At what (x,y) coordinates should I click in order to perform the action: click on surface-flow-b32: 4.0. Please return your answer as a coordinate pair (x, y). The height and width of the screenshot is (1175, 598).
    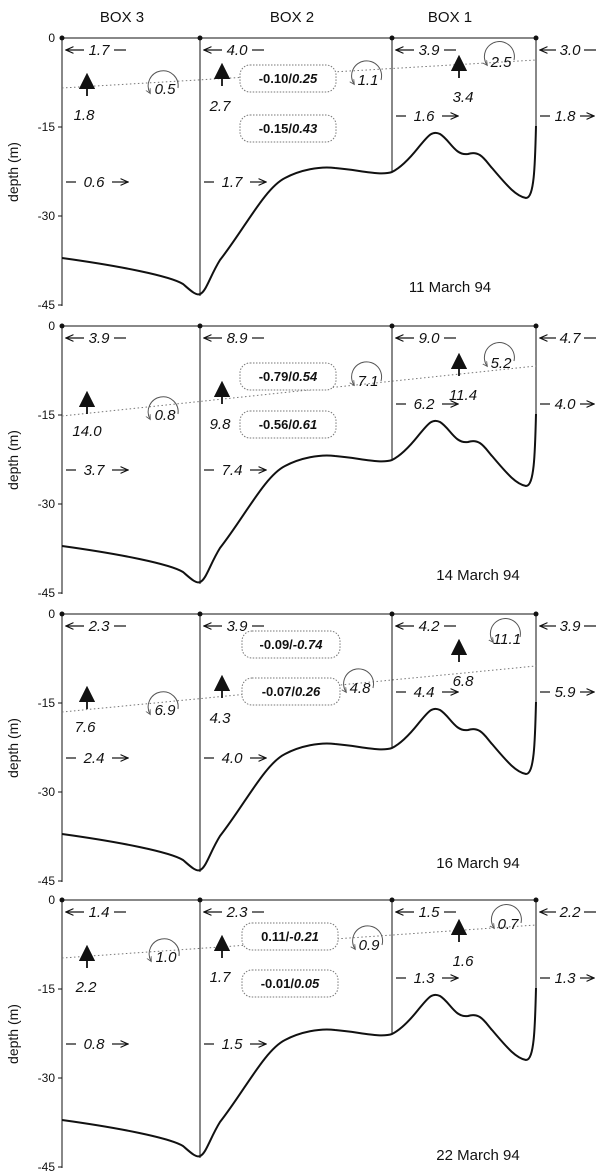
    Looking at the image, I should click on (234, 50).